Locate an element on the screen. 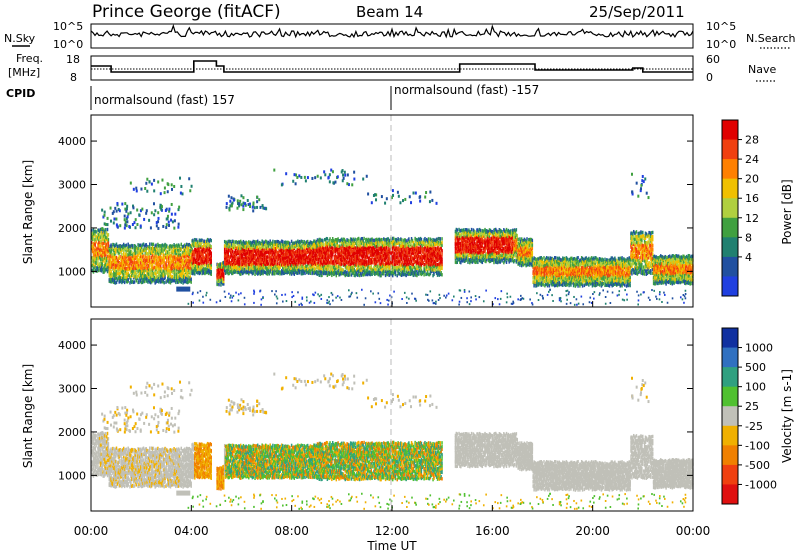 This screenshot has height=554, width=800. noise-panel: N.Sky 10^5 10^0 10^5 10^0 N.Search is located at coordinates (400, 35).